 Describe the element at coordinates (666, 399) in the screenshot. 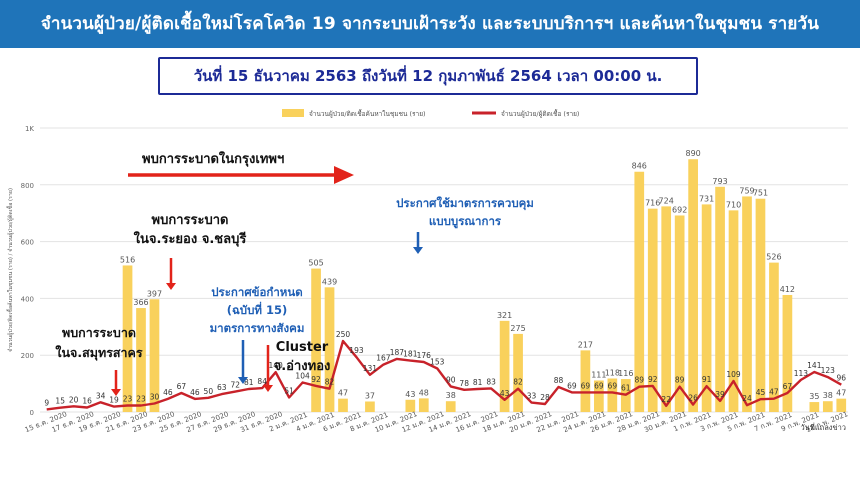

I see `line-data-label: 22` at that location.